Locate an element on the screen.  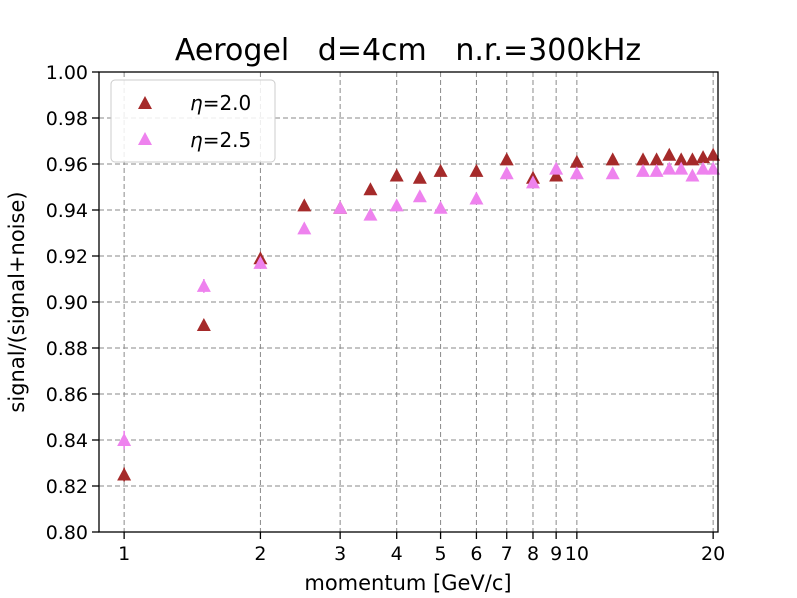
y-tick-label: 1.00 is located at coordinates (67, 73).